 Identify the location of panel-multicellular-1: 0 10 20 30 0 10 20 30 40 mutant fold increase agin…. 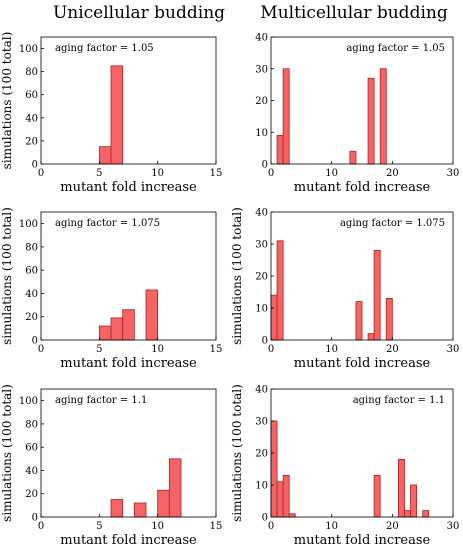
(357, 114).